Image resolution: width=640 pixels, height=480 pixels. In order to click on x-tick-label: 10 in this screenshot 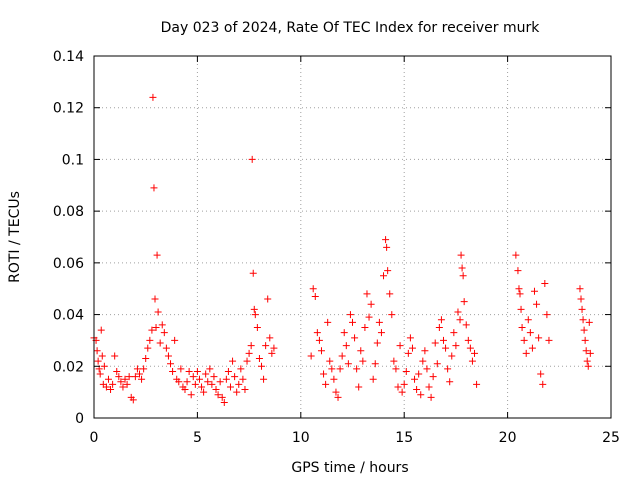, I will do `click(301, 438)`.